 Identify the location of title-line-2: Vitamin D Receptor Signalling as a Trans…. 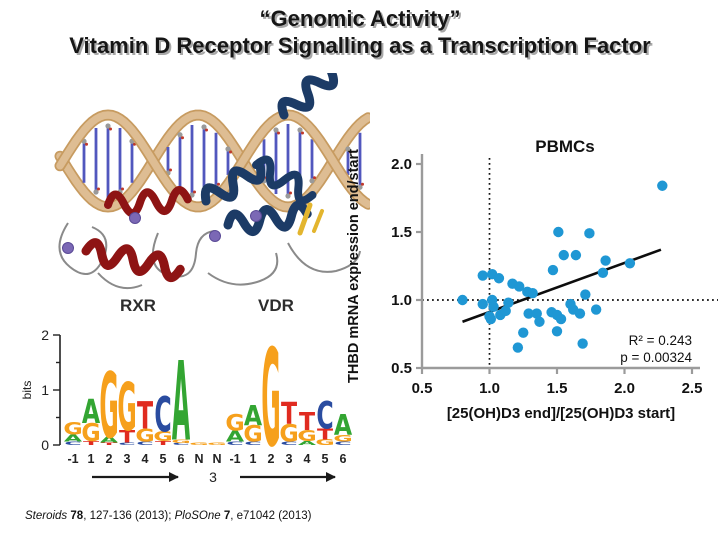
(360, 45).